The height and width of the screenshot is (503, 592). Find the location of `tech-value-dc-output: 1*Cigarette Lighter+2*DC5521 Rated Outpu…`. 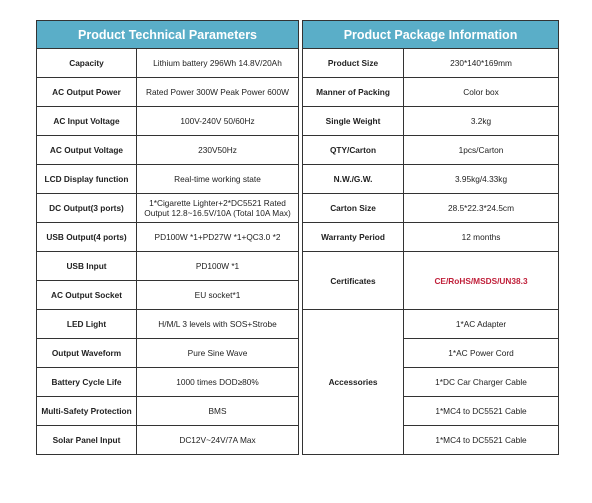

tech-value-dc-output: 1*Cigarette Lighter+2*DC5521 Rated Outpu… is located at coordinates (217, 208).